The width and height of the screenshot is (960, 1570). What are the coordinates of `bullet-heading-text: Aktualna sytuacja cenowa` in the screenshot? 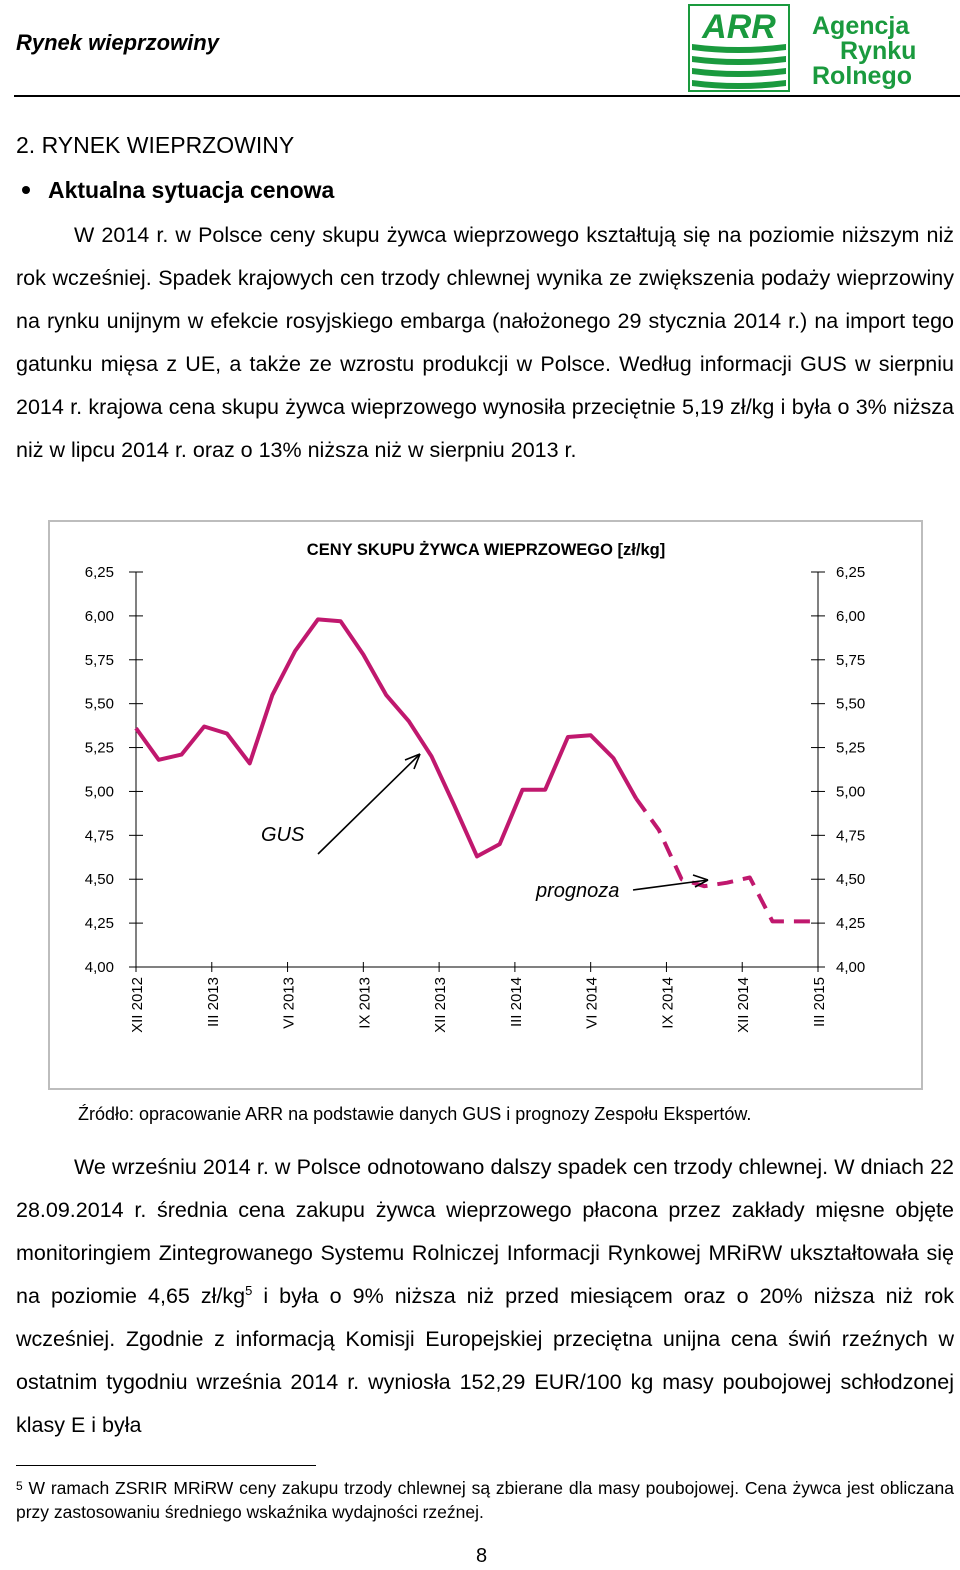 It's located at (191, 190).